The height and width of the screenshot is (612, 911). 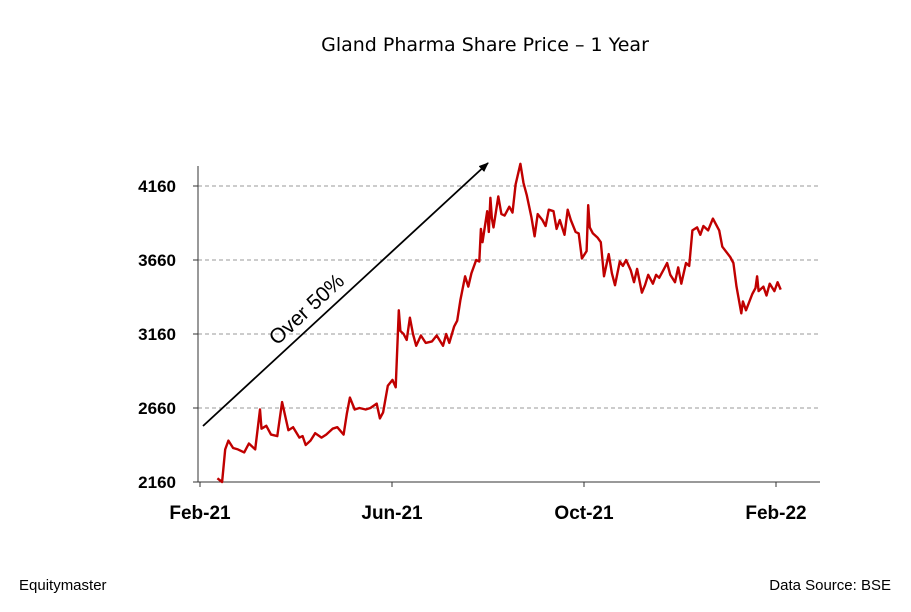 What do you see at coordinates (494, 502) in the screenshot?
I see `x-axis: Feb-21 Jun-21 Oct-21 Feb-22` at bounding box center [494, 502].